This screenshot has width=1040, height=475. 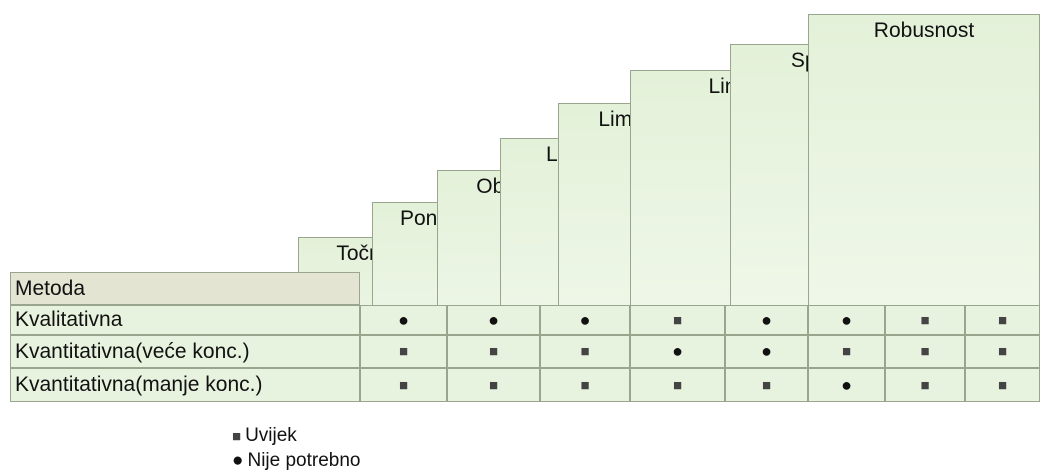 What do you see at coordinates (185, 288) in the screenshot?
I see `corner-header: Metoda` at bounding box center [185, 288].